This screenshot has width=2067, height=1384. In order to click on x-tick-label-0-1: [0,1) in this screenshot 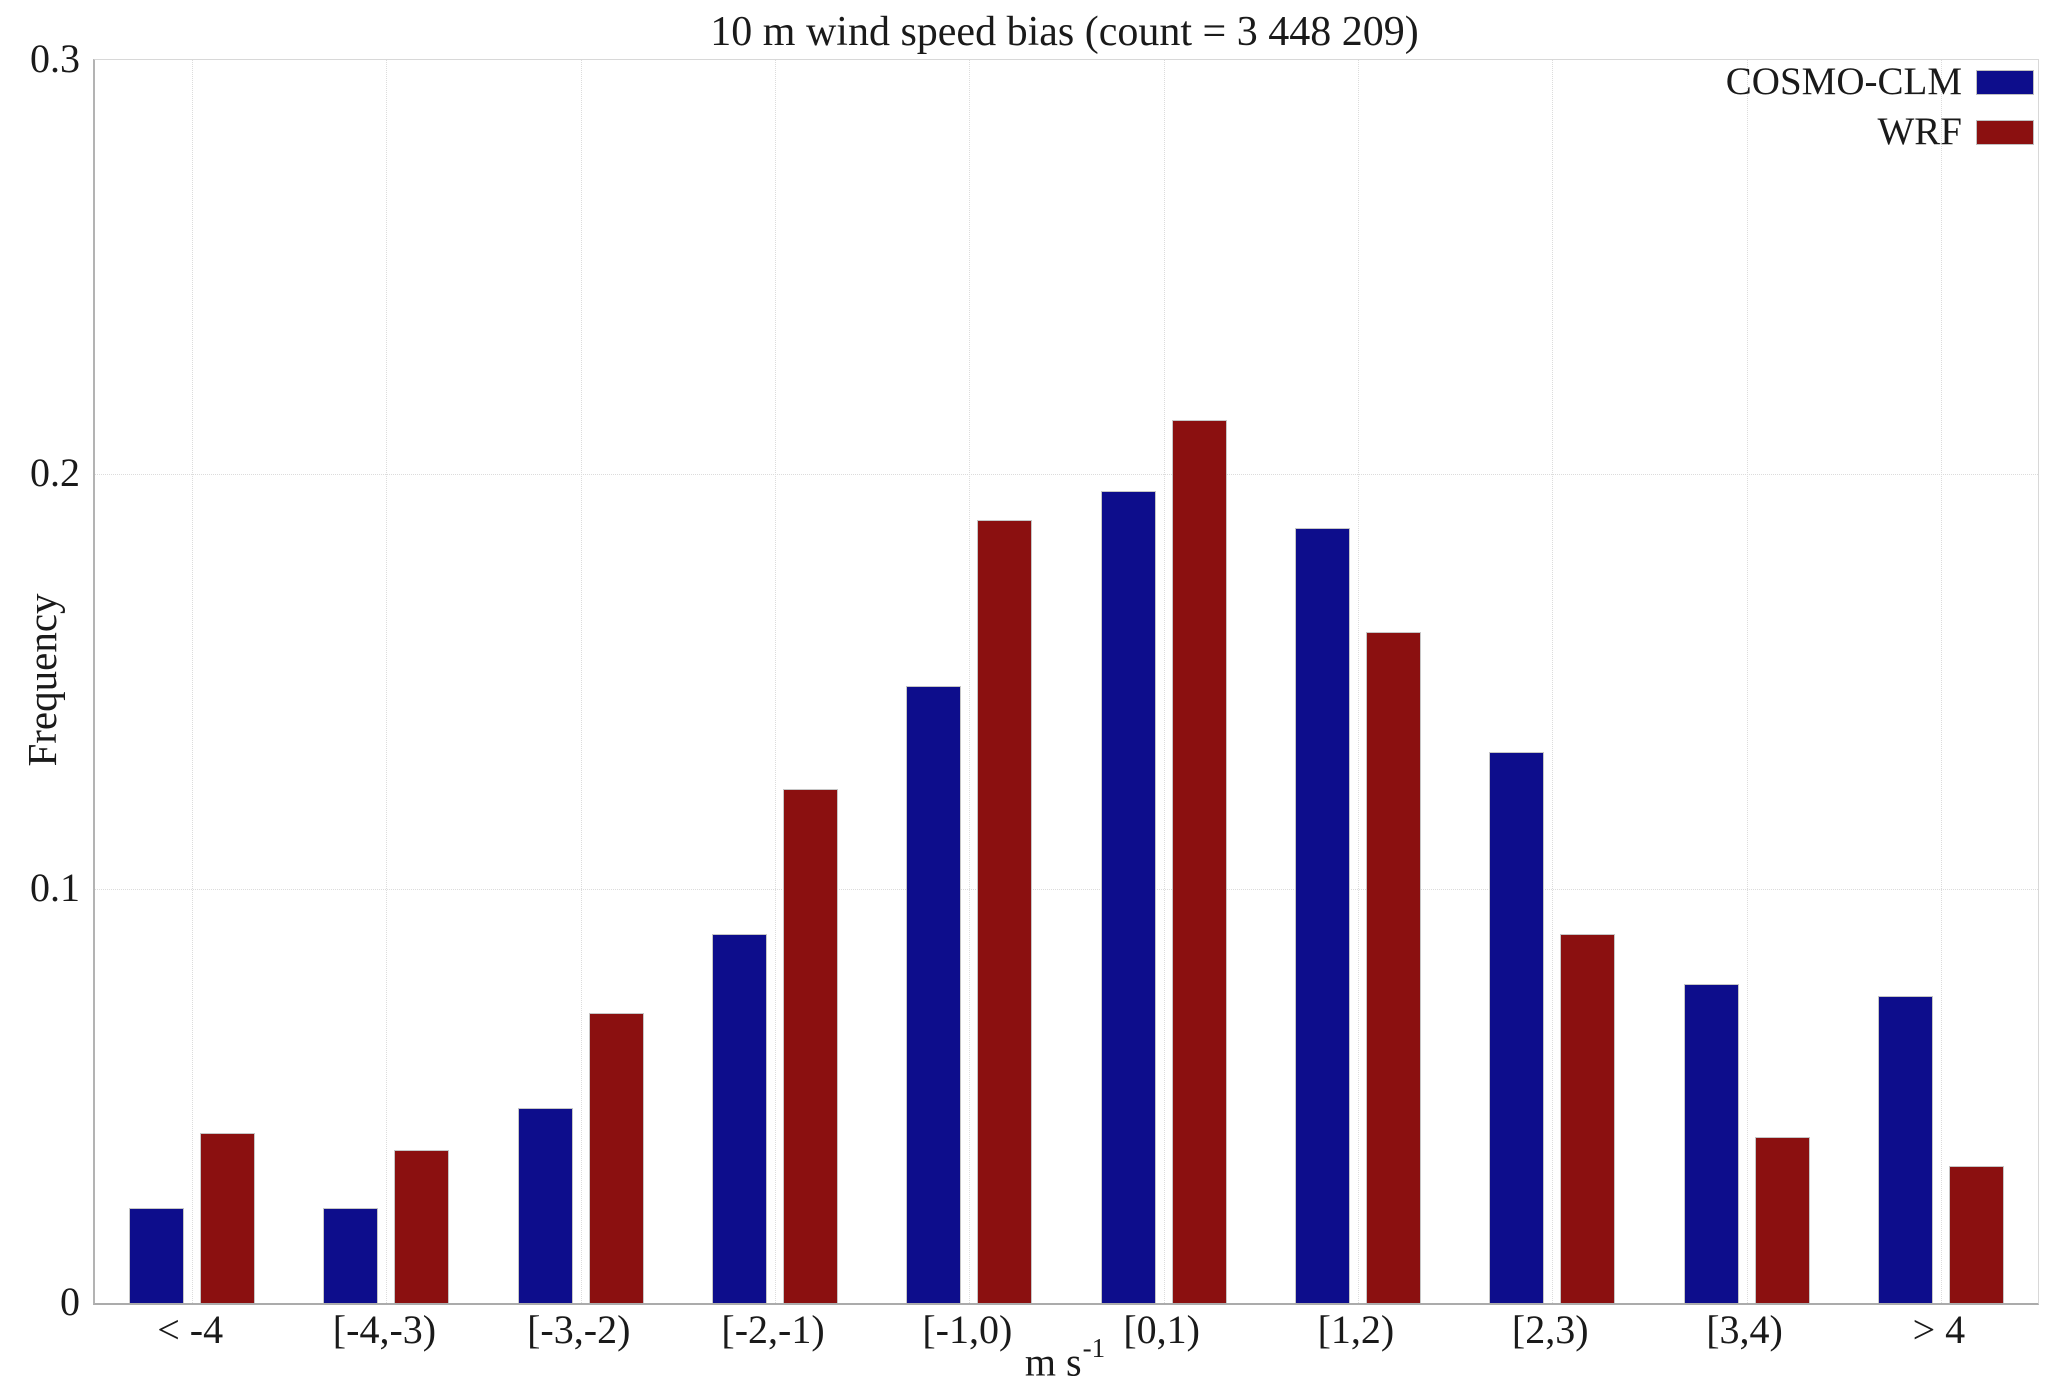, I will do `click(1161, 1329)`.